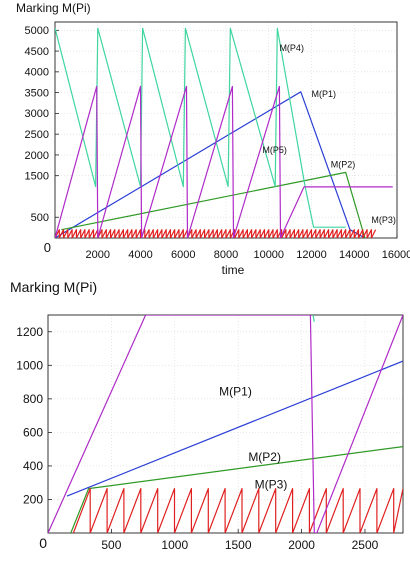 The width and height of the screenshot is (410, 563). What do you see at coordinates (311, 255) in the screenshot?
I see `x-tick-label: 12000` at bounding box center [311, 255].